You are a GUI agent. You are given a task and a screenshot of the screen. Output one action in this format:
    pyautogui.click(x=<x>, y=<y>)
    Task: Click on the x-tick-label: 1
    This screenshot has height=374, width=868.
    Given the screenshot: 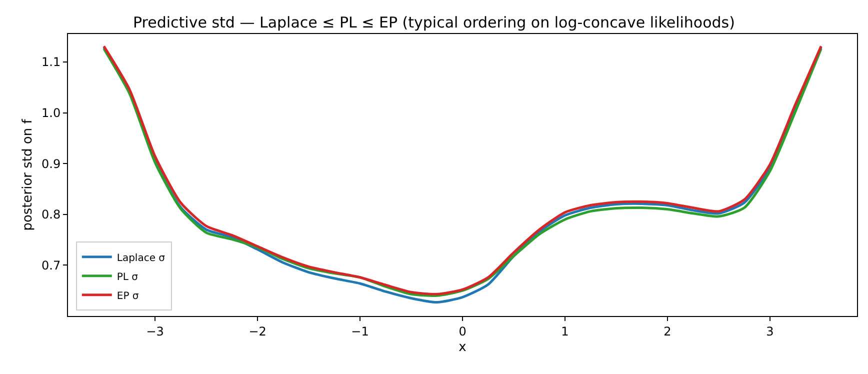 What is the action you would take?
    pyautogui.click(x=565, y=331)
    